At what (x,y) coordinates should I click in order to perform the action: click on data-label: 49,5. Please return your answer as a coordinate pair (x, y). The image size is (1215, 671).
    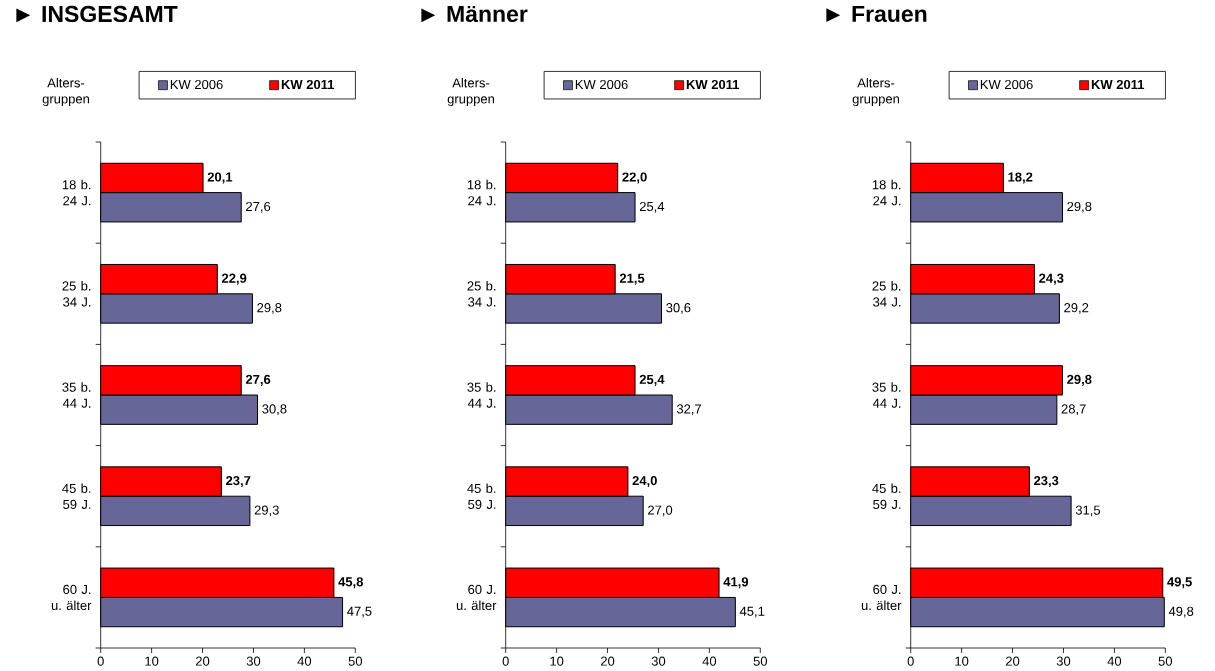
    Looking at the image, I should click on (1179, 583).